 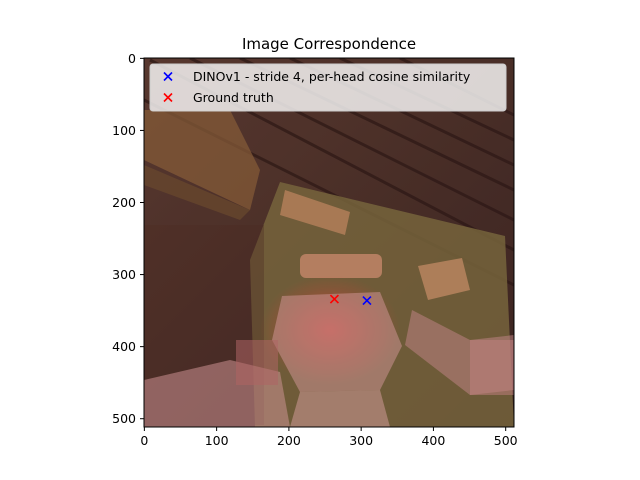 I want to click on x-tick-label: 100, so click(x=217, y=440).